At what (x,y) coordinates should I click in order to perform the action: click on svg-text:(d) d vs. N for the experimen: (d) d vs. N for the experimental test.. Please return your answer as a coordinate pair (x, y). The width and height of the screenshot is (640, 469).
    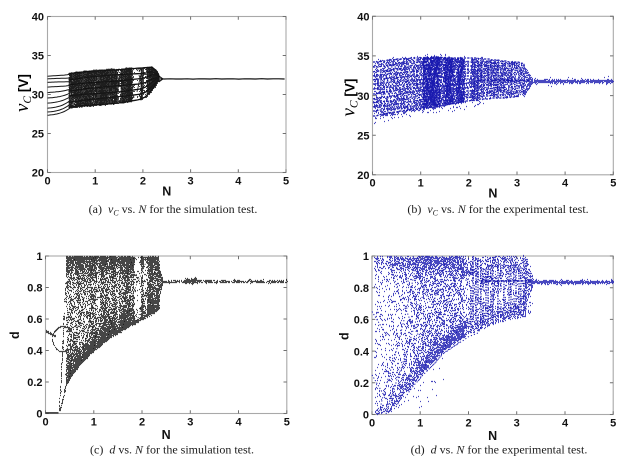
    Looking at the image, I should click on (499, 450).